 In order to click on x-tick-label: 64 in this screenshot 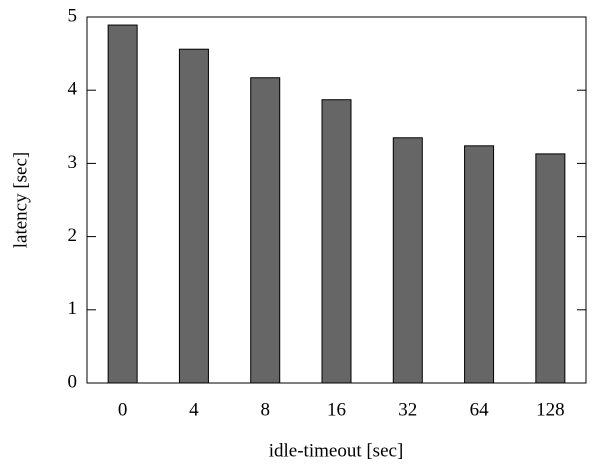, I will do `click(480, 409)`.